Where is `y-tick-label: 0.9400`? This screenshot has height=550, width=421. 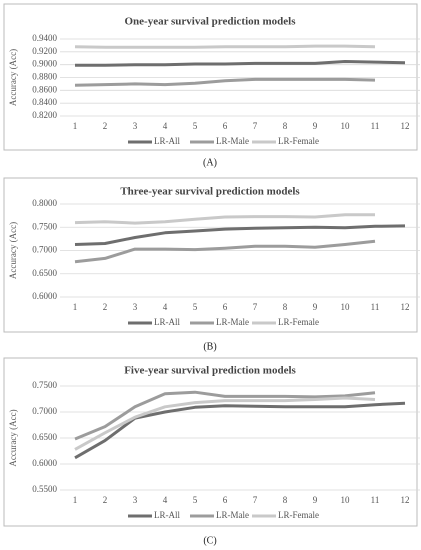 y-tick-label: 0.9400 is located at coordinates (44, 38).